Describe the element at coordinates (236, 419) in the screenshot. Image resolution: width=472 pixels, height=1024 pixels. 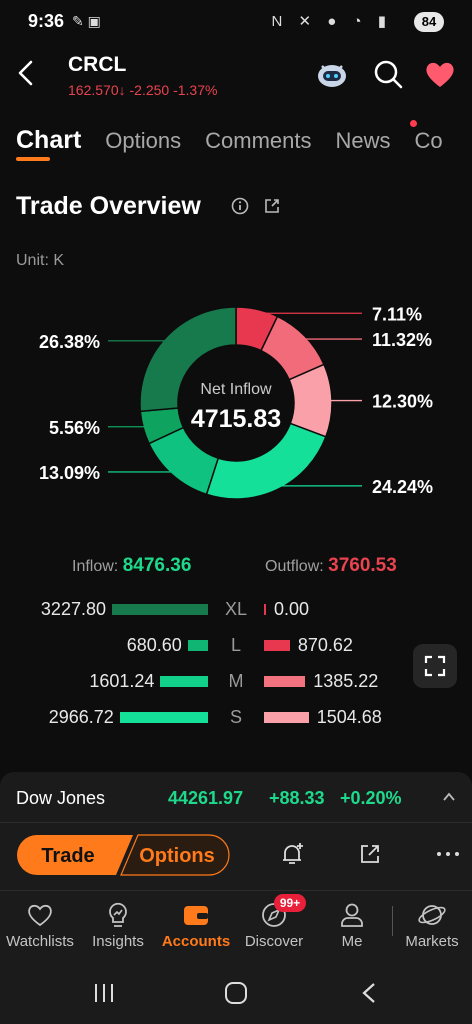
I see `donut-center-value: 4715.83` at that location.